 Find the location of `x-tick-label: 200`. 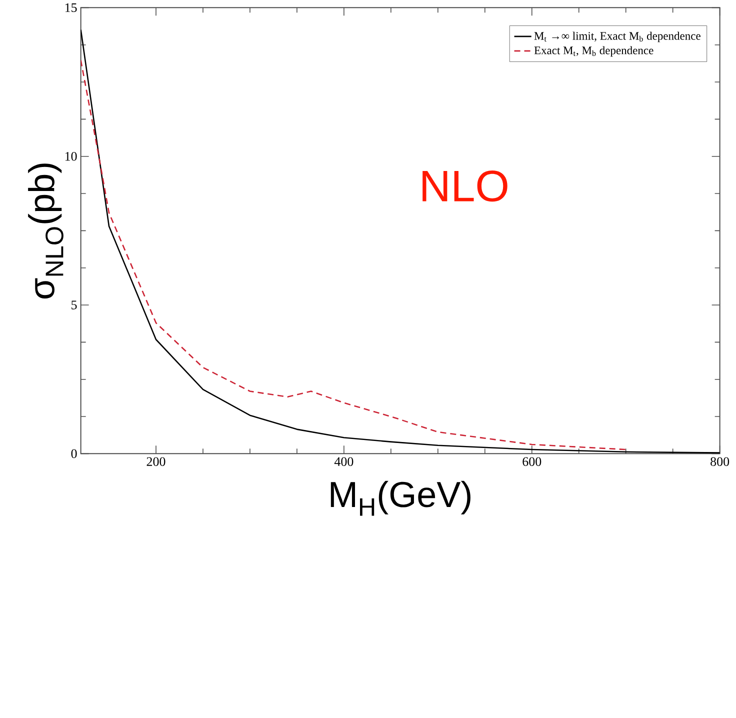

x-tick-label: 200 is located at coordinates (156, 461).